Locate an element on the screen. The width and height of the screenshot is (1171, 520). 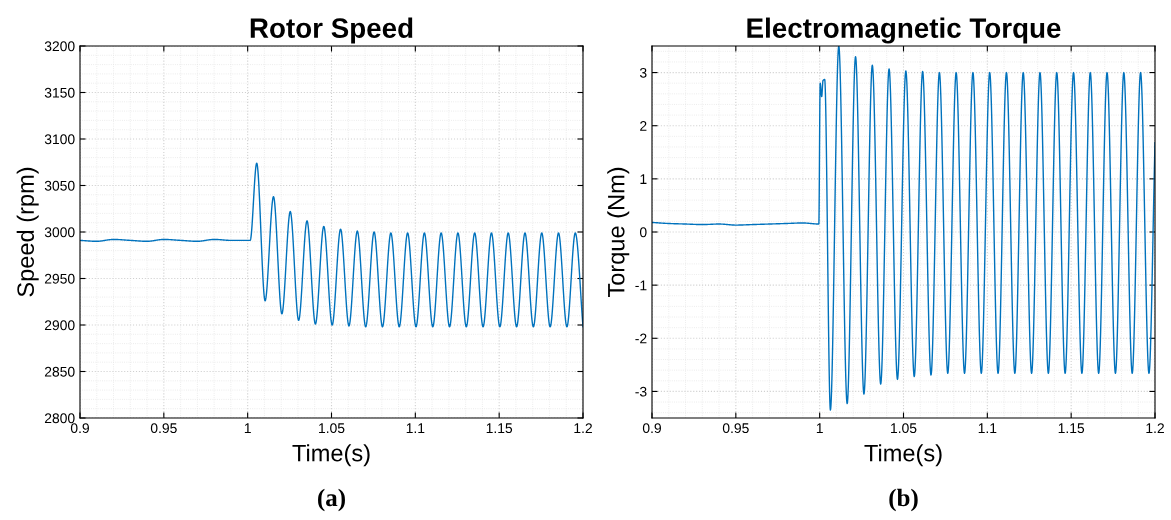
y-tick-label: 3150 is located at coordinates (59, 92).